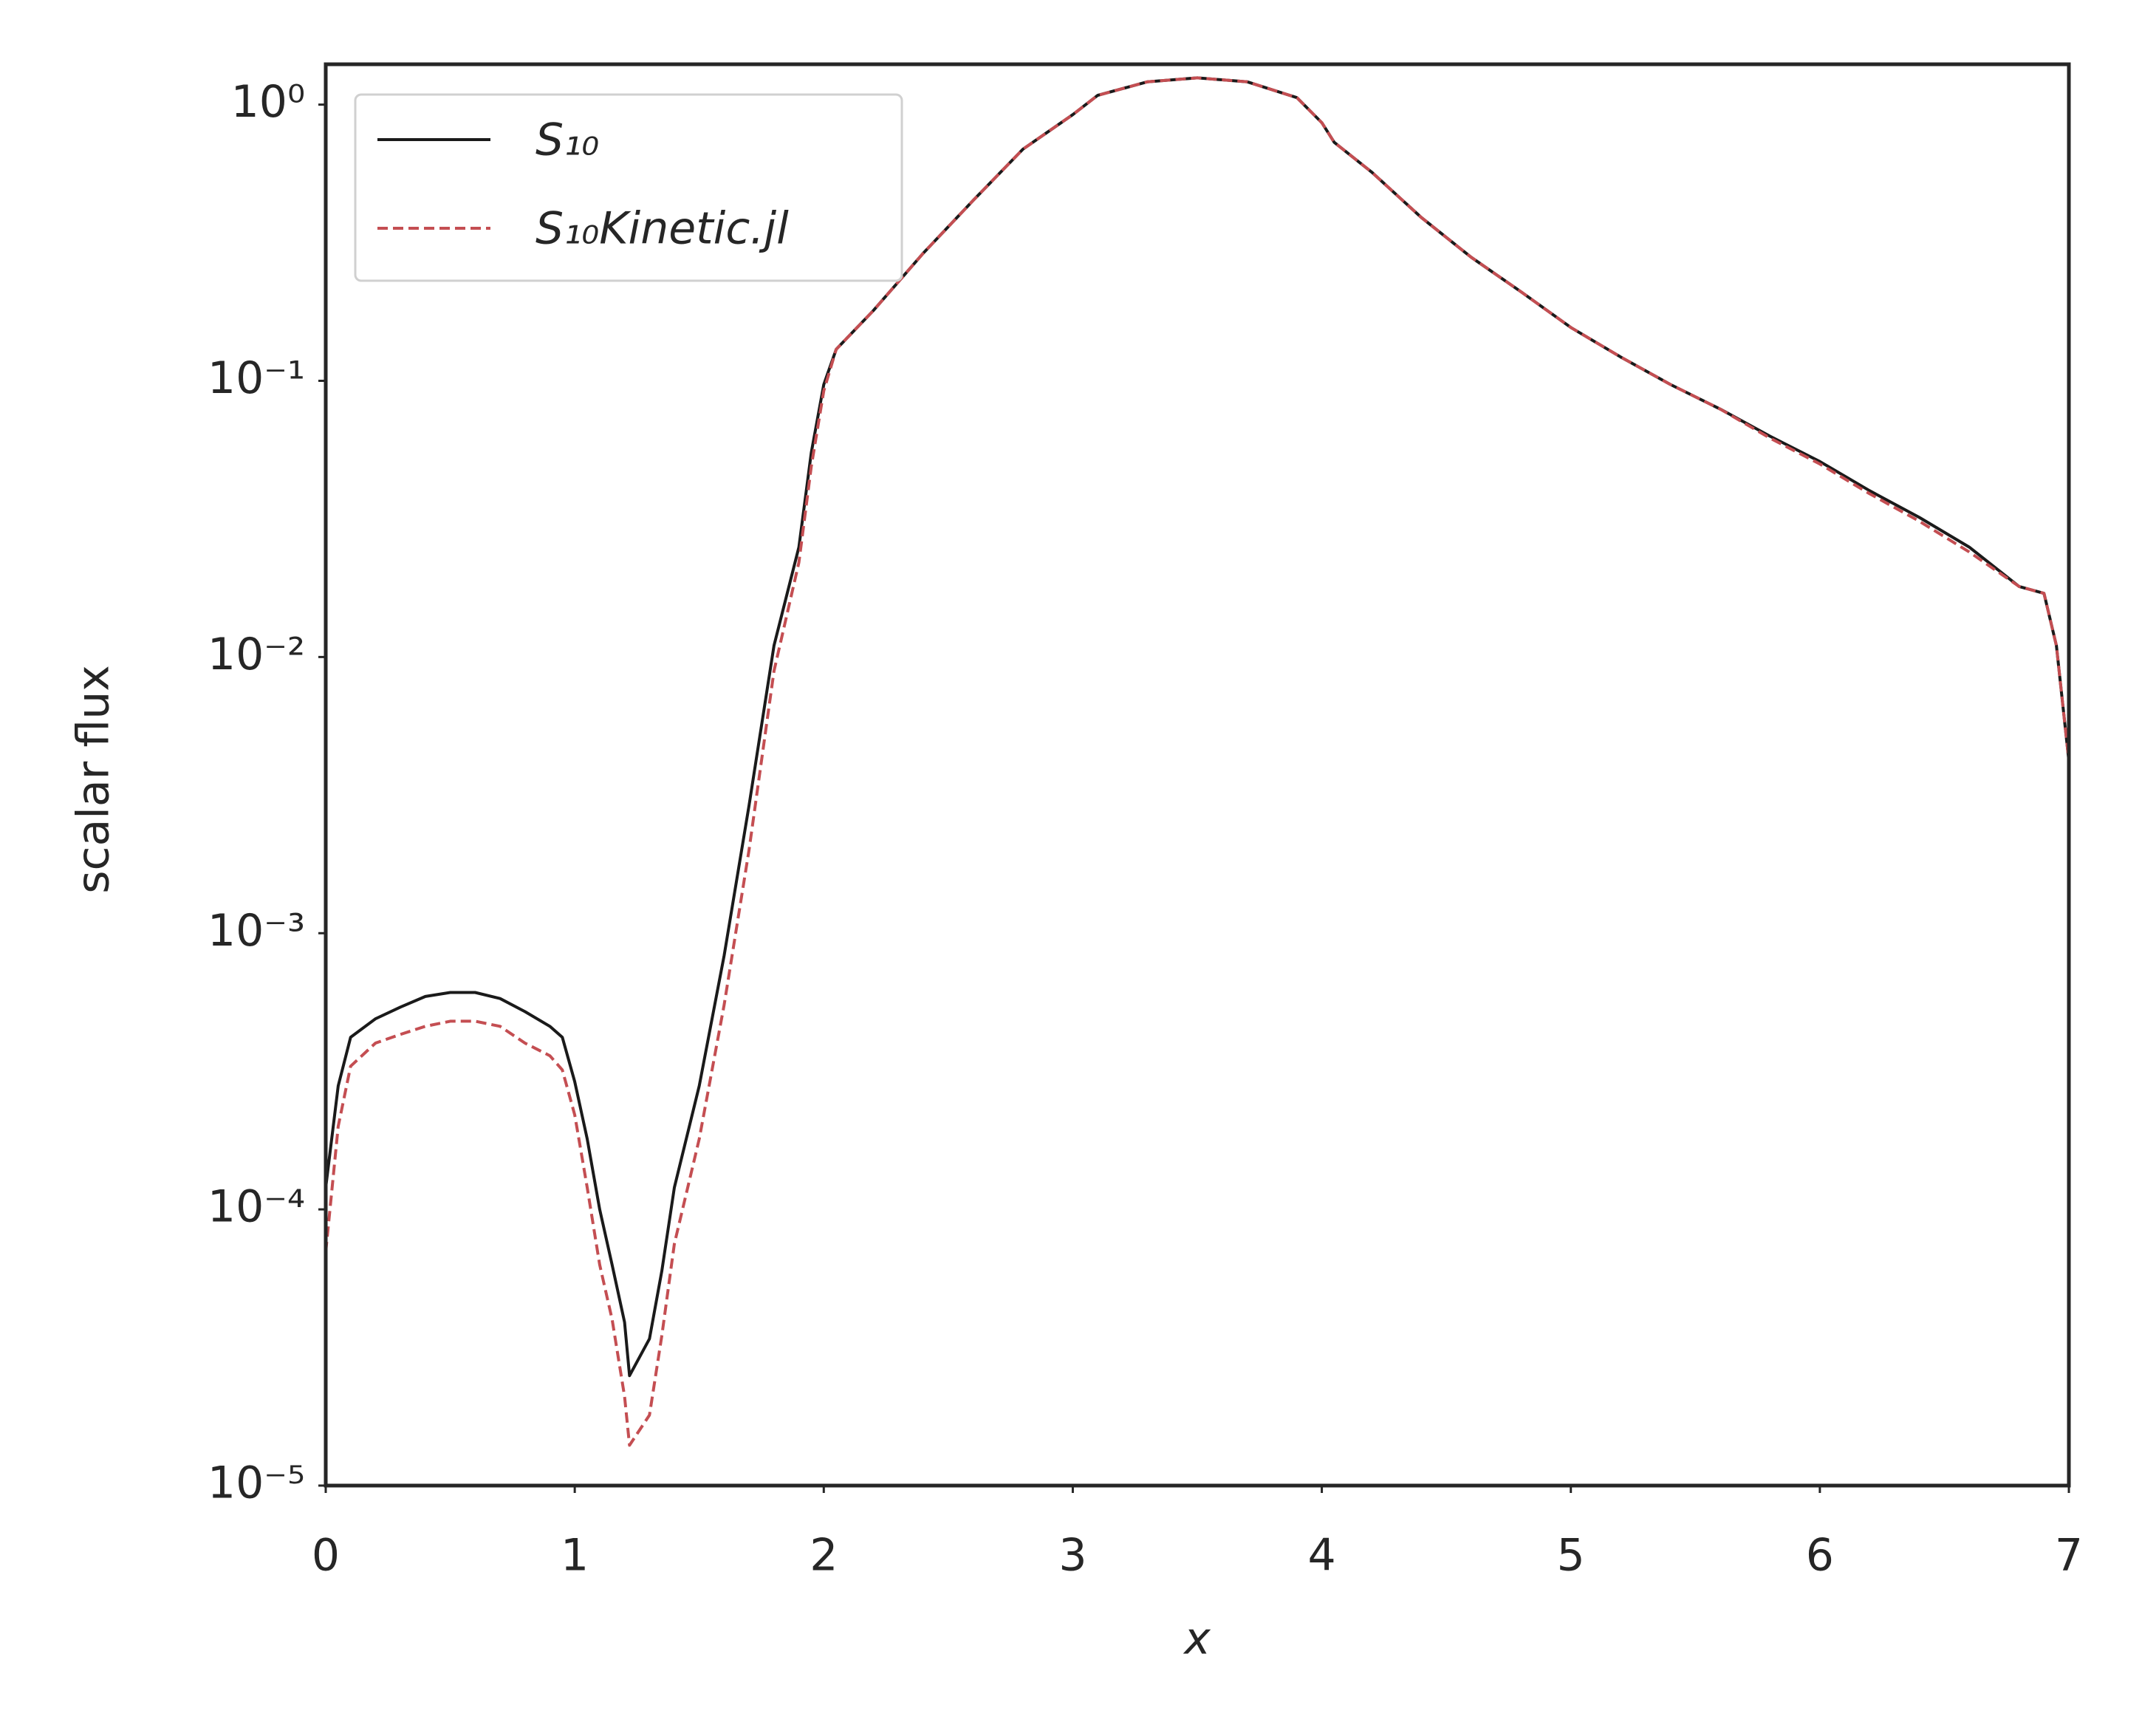 The height and width of the screenshot is (1736, 2142). I want to click on x-tick-label: 2, so click(824, 1556).